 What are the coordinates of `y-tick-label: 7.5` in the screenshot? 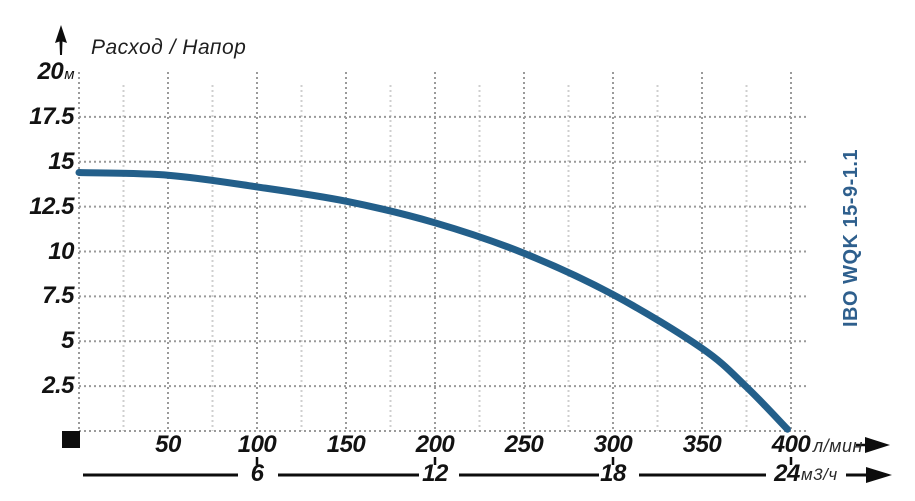 It's located at (58, 296).